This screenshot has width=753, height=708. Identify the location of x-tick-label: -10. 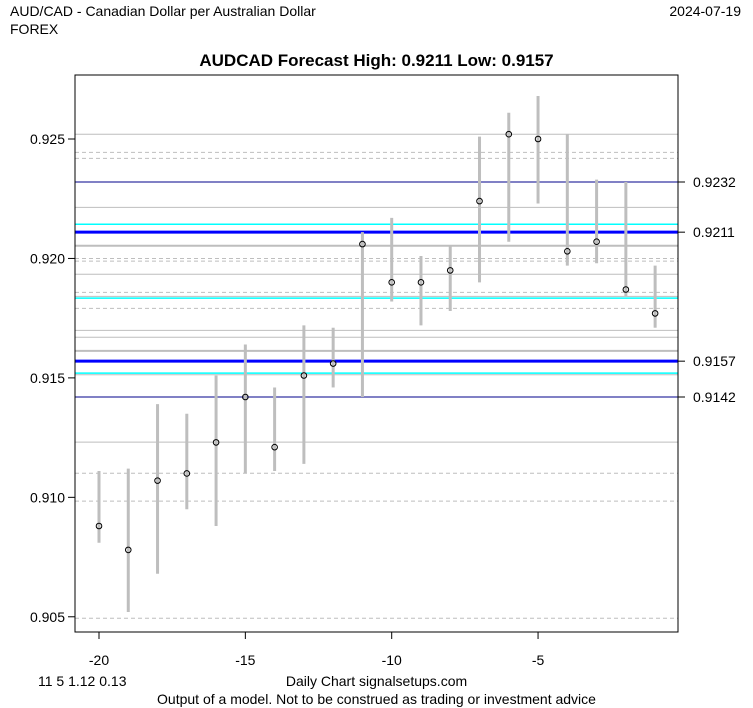
(392, 660).